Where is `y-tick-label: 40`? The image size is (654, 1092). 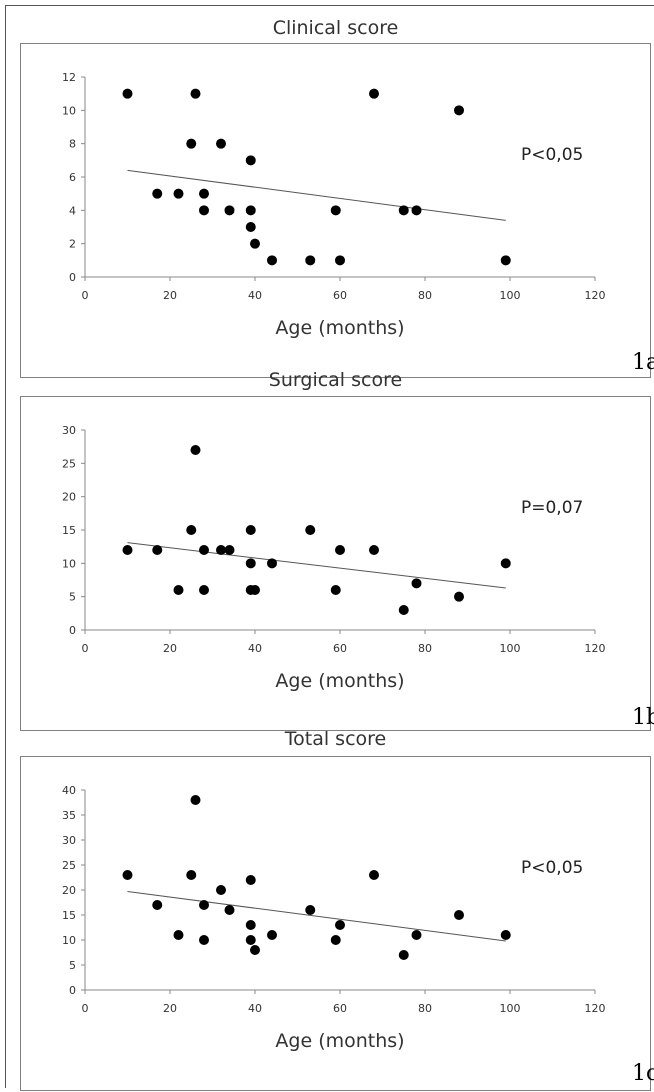
y-tick-label: 40 is located at coordinates (69, 790).